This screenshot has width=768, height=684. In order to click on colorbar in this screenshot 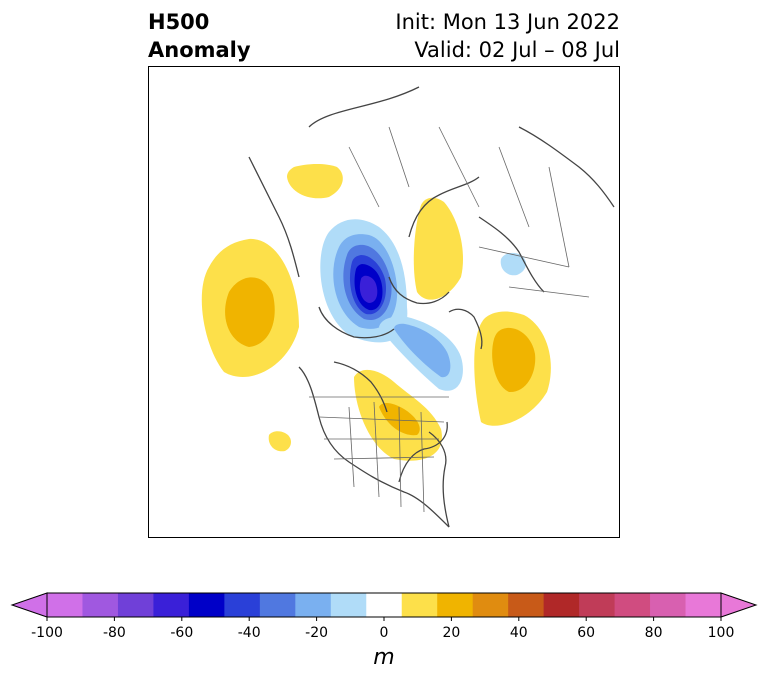, I will do `click(384, 605)`.